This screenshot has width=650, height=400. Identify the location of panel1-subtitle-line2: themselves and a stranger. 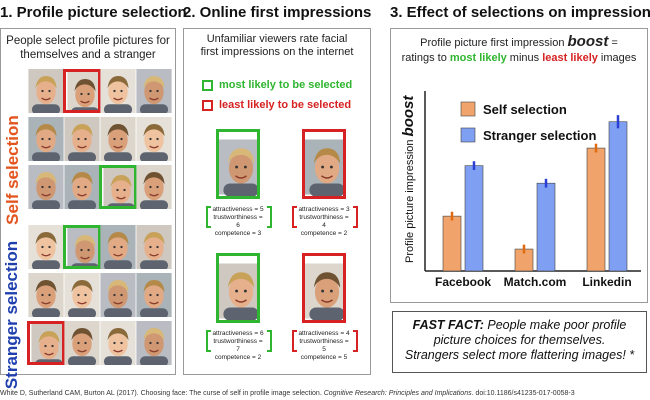
(88, 55).